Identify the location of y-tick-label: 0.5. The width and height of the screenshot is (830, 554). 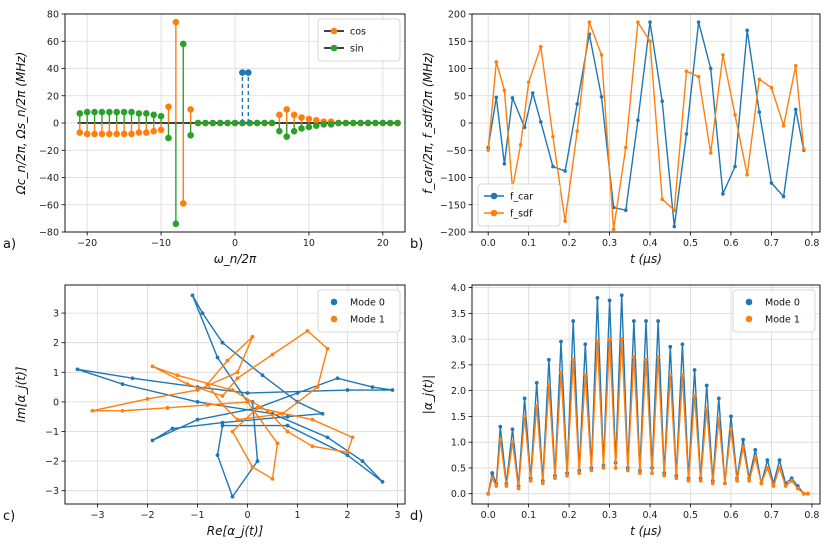
(458, 468).